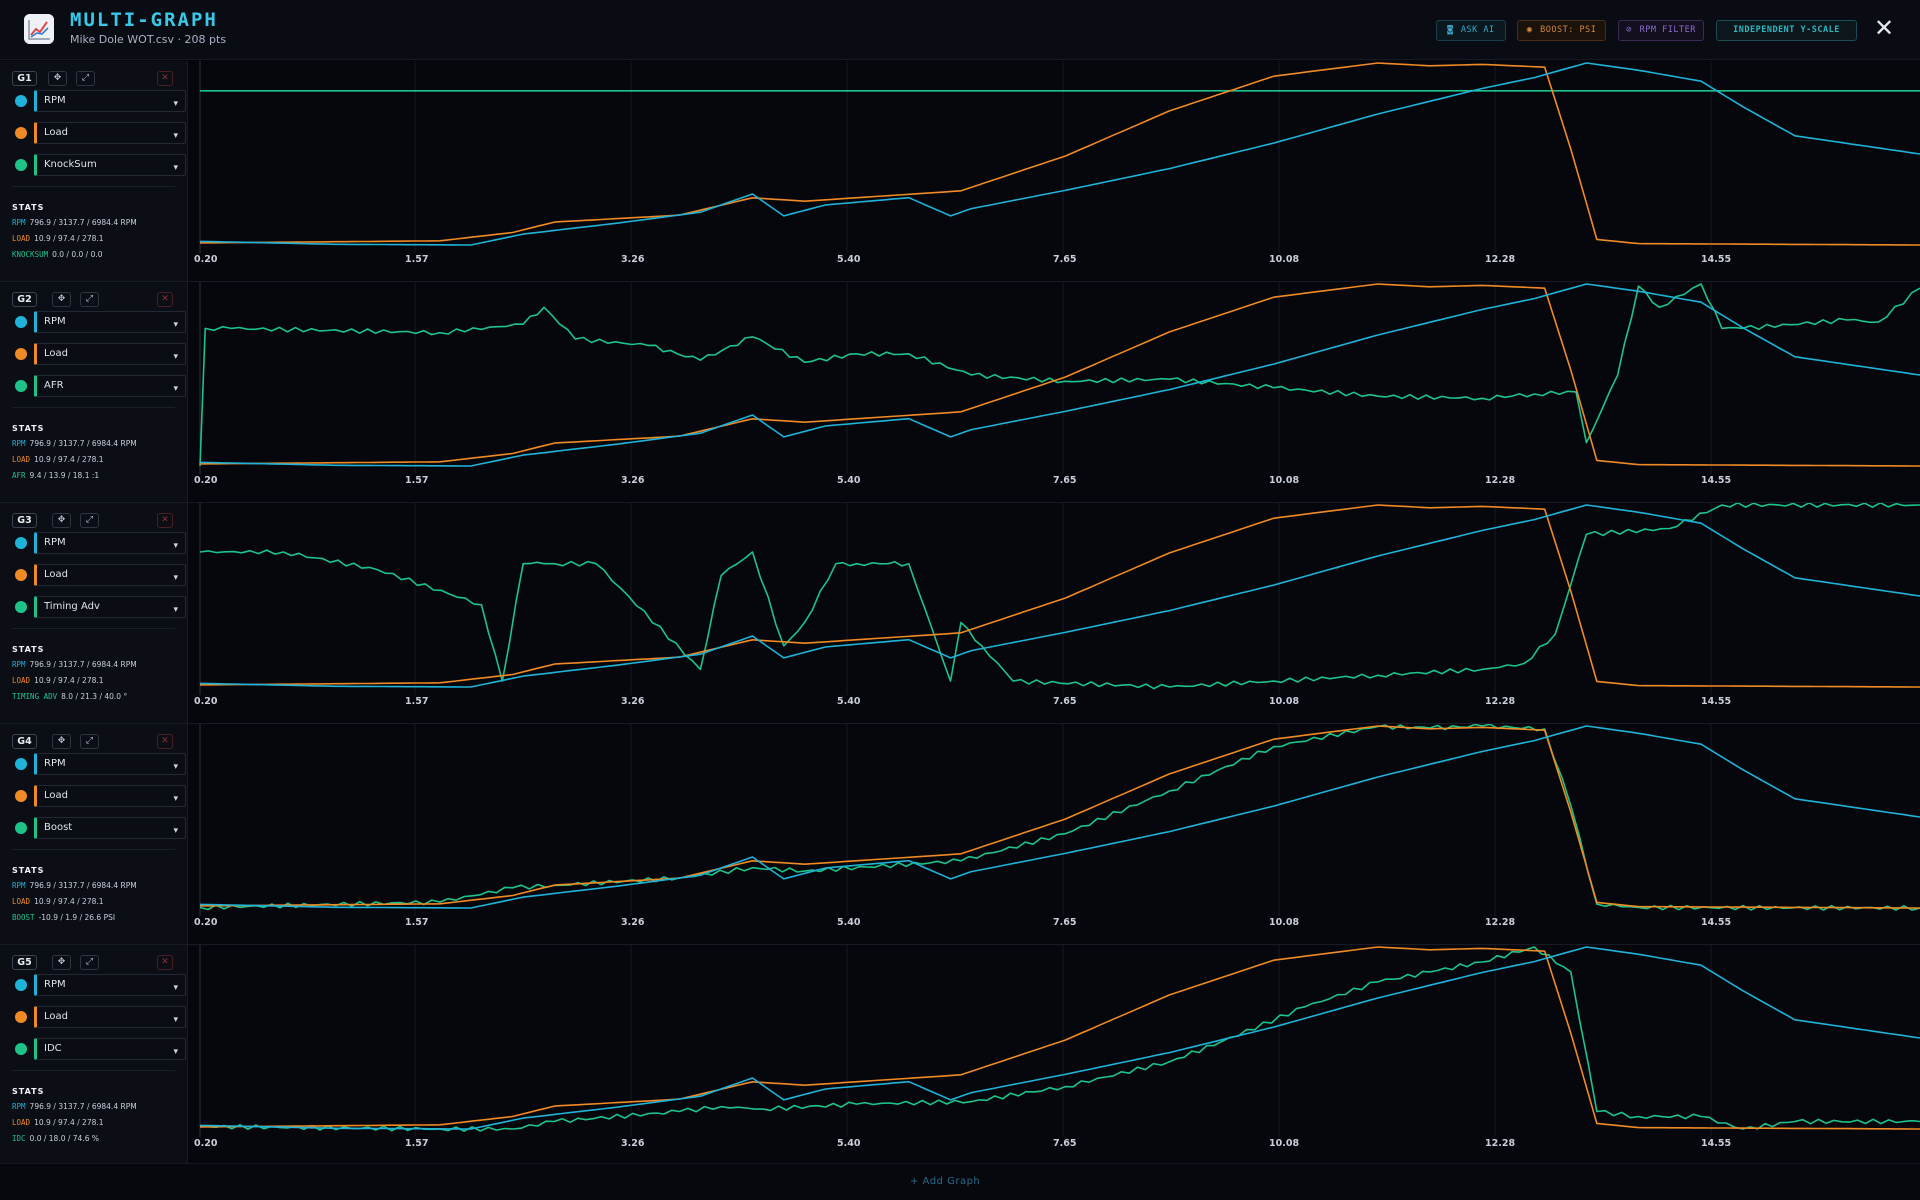 Image resolution: width=1920 pixels, height=1200 pixels. Describe the element at coordinates (849, 701) in the screenshot. I see `x-tick-label: 5.40` at that location.